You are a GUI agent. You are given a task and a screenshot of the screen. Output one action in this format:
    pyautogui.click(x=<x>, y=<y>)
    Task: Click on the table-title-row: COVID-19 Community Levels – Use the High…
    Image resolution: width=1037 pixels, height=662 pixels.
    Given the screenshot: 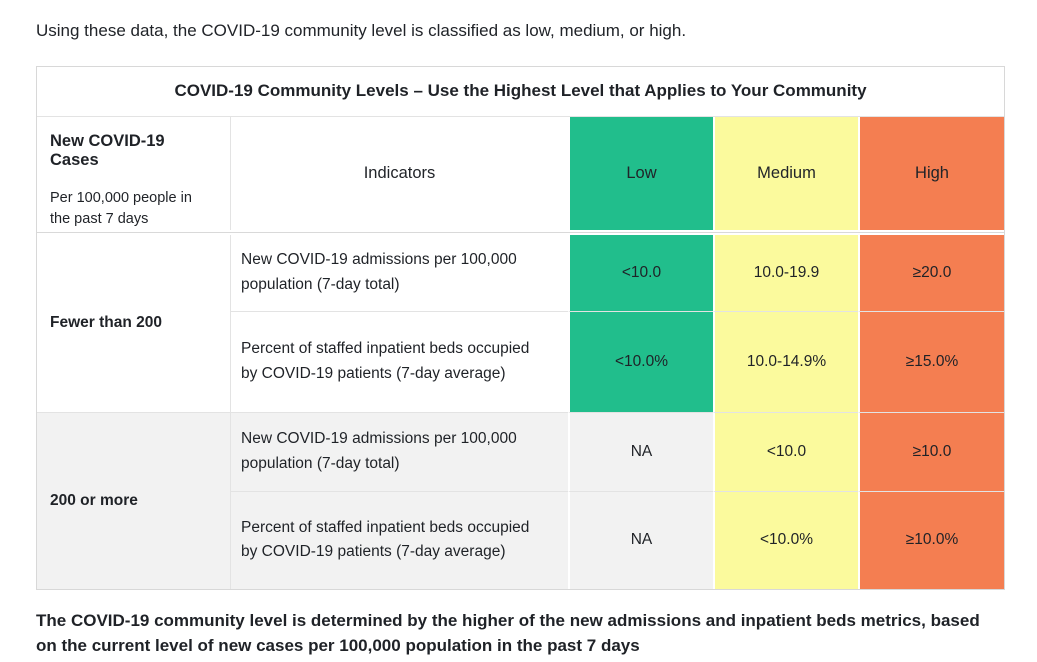 What is the action you would take?
    pyautogui.click(x=520, y=92)
    